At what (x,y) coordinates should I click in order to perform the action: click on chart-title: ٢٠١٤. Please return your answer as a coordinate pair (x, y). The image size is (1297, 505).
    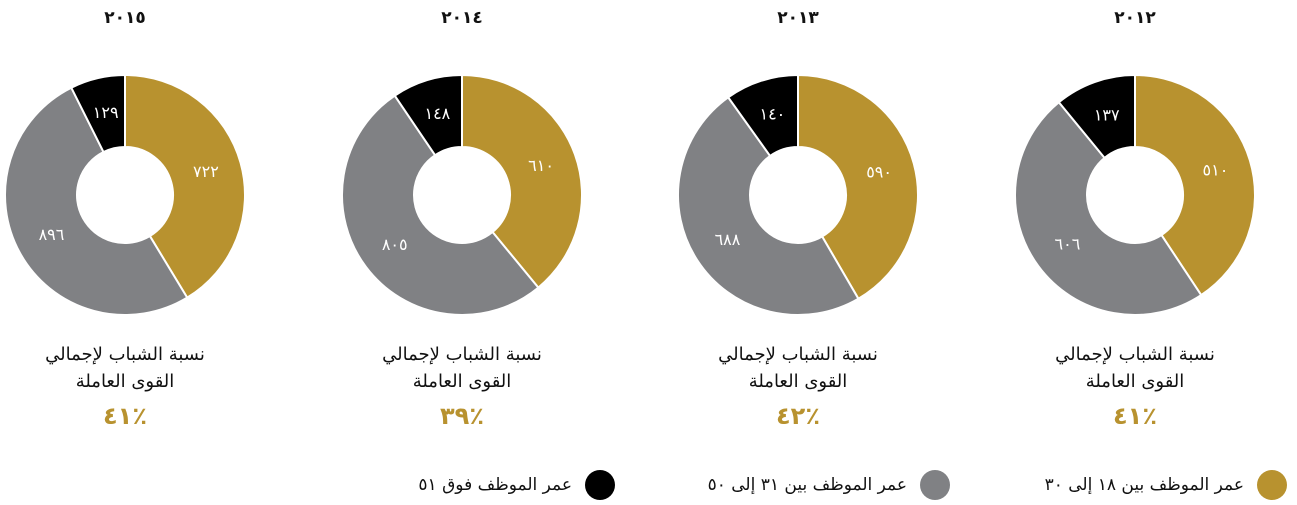
    Looking at the image, I should click on (462, 18).